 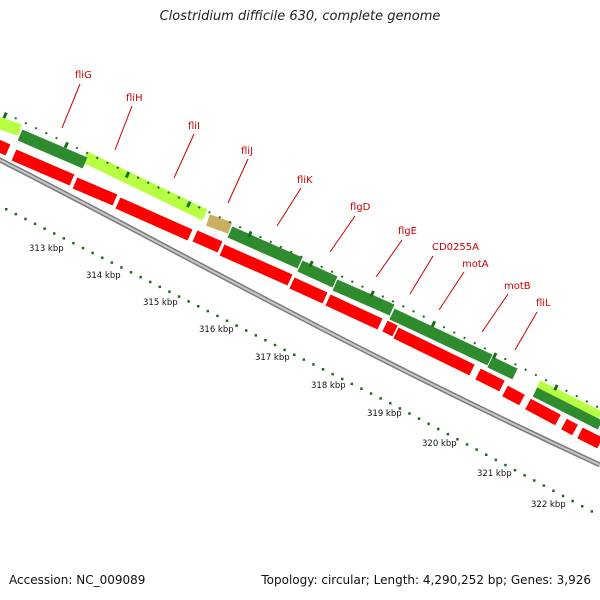 What do you see at coordinates (543, 303) in the screenshot?
I see `gene-label-flil: fliL` at bounding box center [543, 303].